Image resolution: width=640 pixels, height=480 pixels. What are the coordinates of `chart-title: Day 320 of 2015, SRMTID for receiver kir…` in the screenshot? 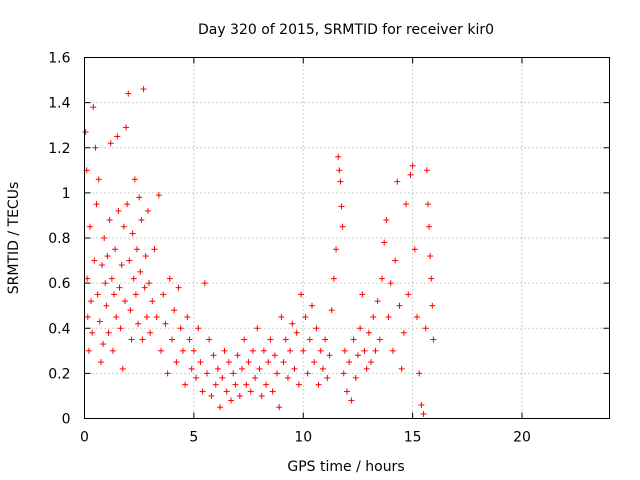 It's located at (346, 30).